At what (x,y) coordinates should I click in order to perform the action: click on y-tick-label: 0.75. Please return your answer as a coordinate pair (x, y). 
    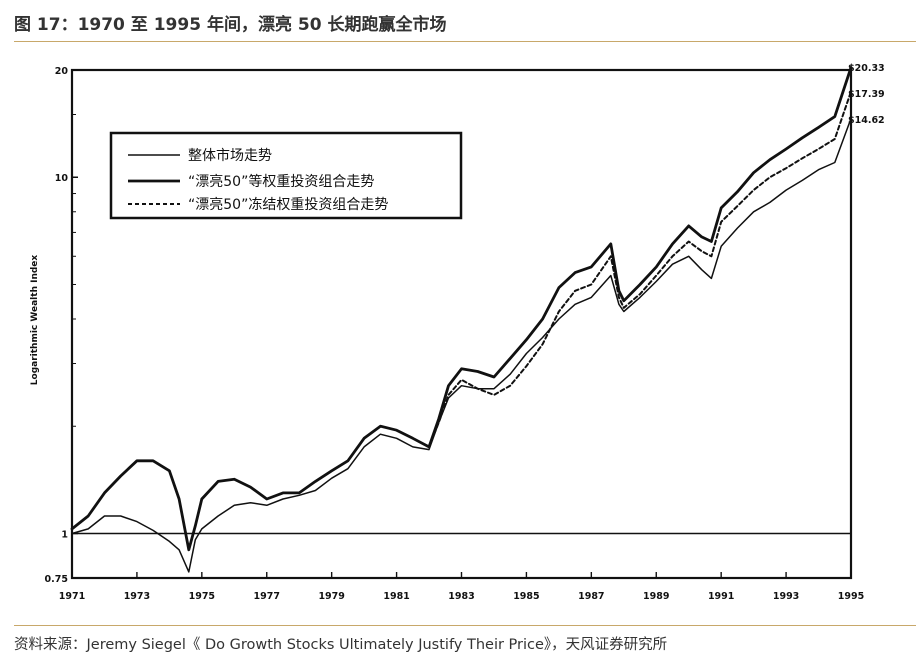
    Looking at the image, I should click on (56, 579).